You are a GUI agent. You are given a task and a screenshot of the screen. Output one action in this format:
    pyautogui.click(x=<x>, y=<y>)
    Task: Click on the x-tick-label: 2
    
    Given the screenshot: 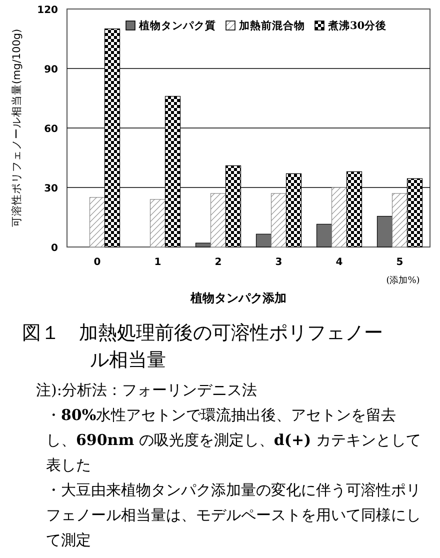 What is the action you would take?
    pyautogui.click(x=218, y=262)
    